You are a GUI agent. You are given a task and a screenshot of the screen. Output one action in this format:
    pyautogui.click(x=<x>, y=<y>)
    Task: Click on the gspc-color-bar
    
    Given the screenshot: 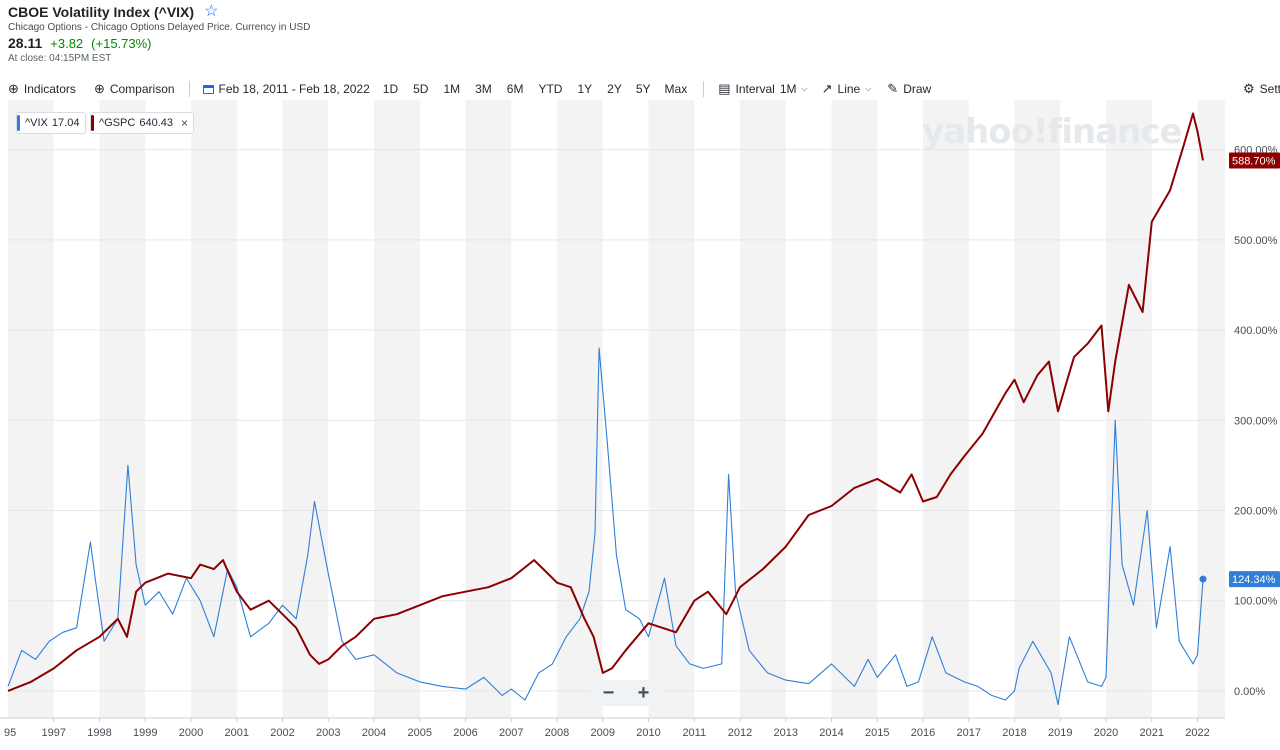 What is the action you would take?
    pyautogui.click(x=92, y=123)
    